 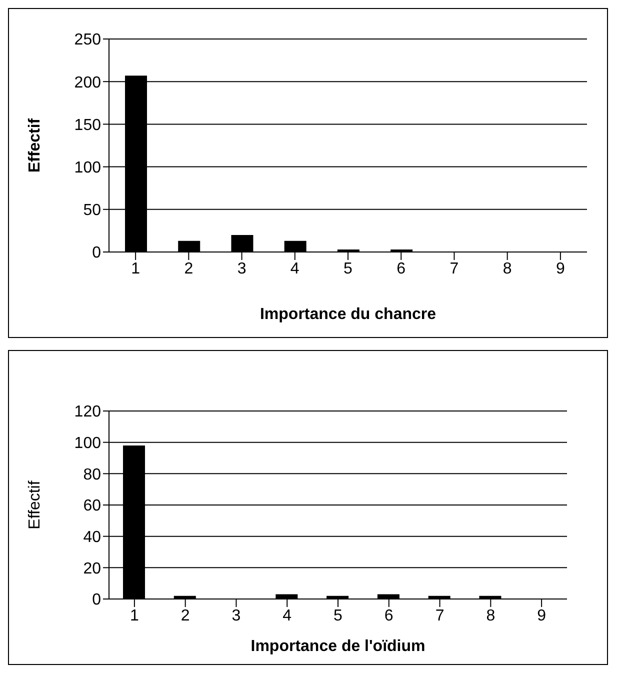 What do you see at coordinates (92, 569) in the screenshot?
I see `y-tick-label: 20` at bounding box center [92, 569].